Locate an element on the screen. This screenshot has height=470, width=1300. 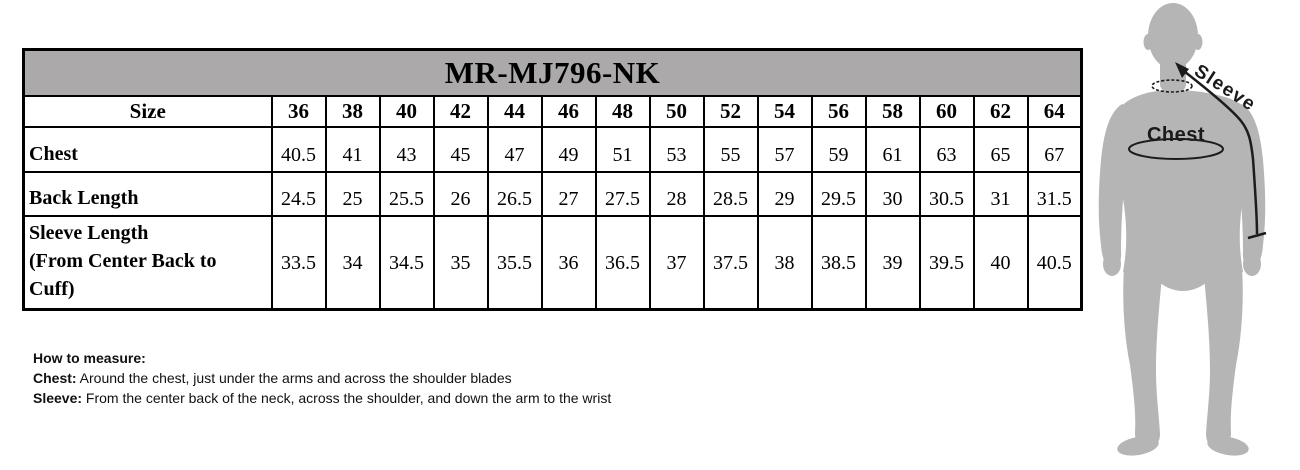
measurement-value-cell: 24.5 is located at coordinates (298, 194).